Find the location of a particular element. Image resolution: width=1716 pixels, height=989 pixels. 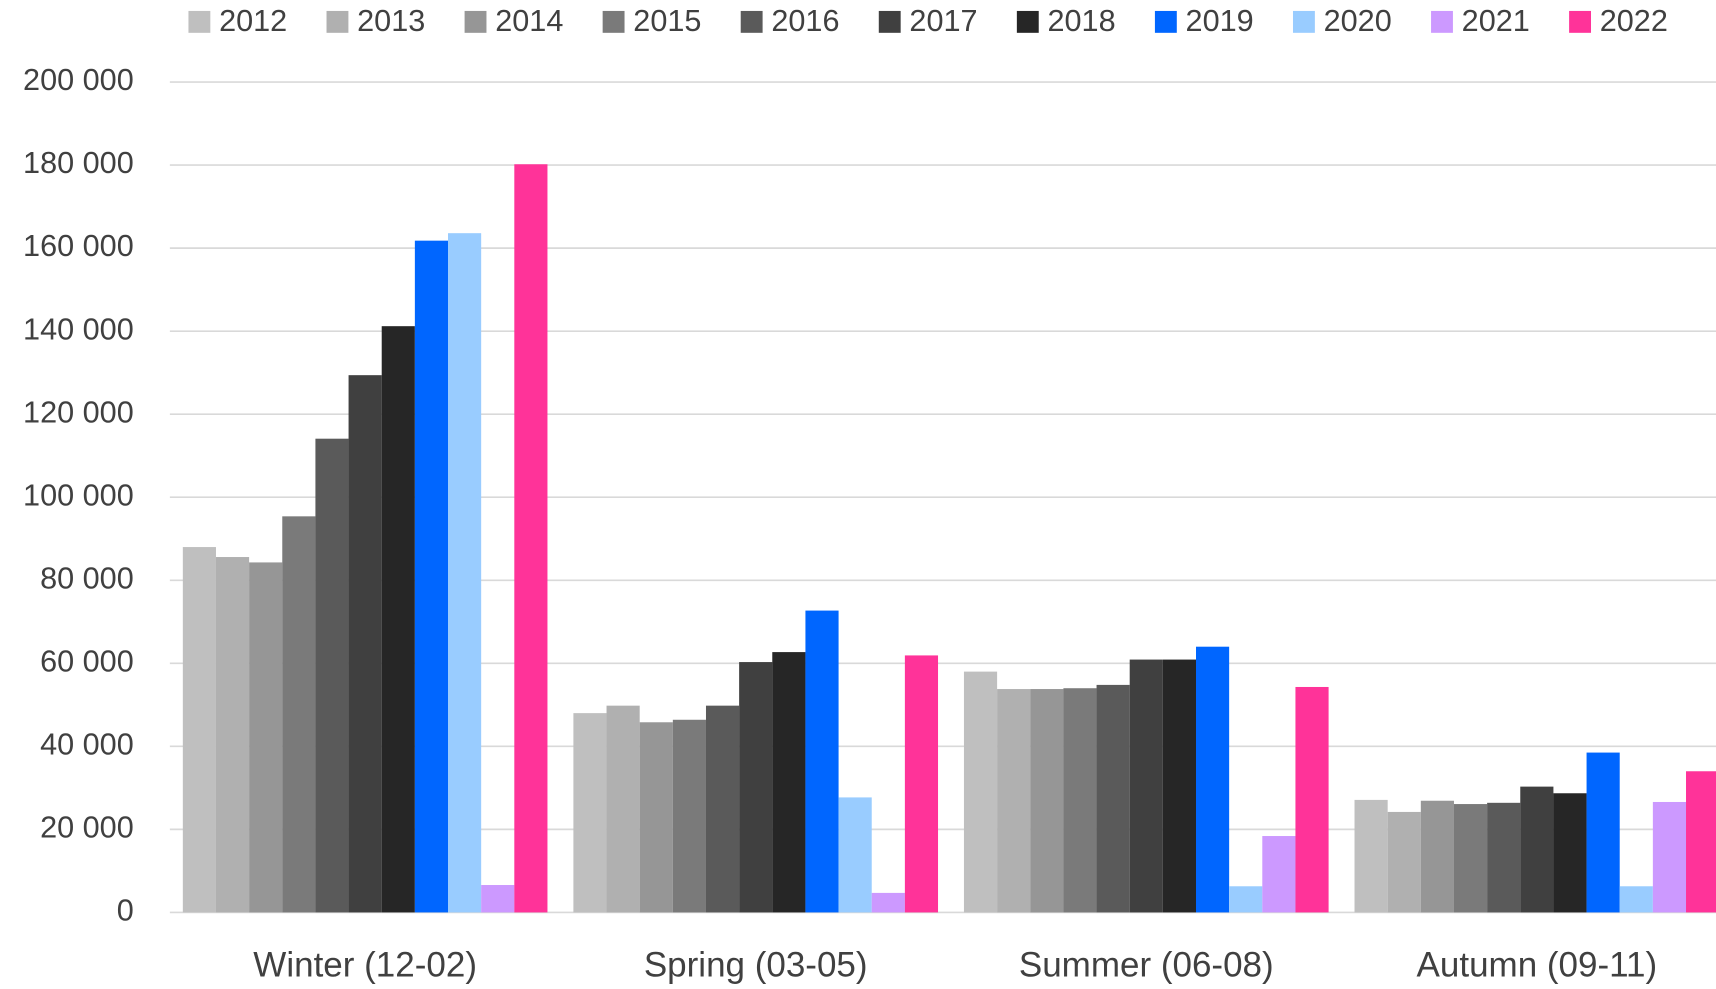

y-tick-label: 140 000 is located at coordinates (78, 329).